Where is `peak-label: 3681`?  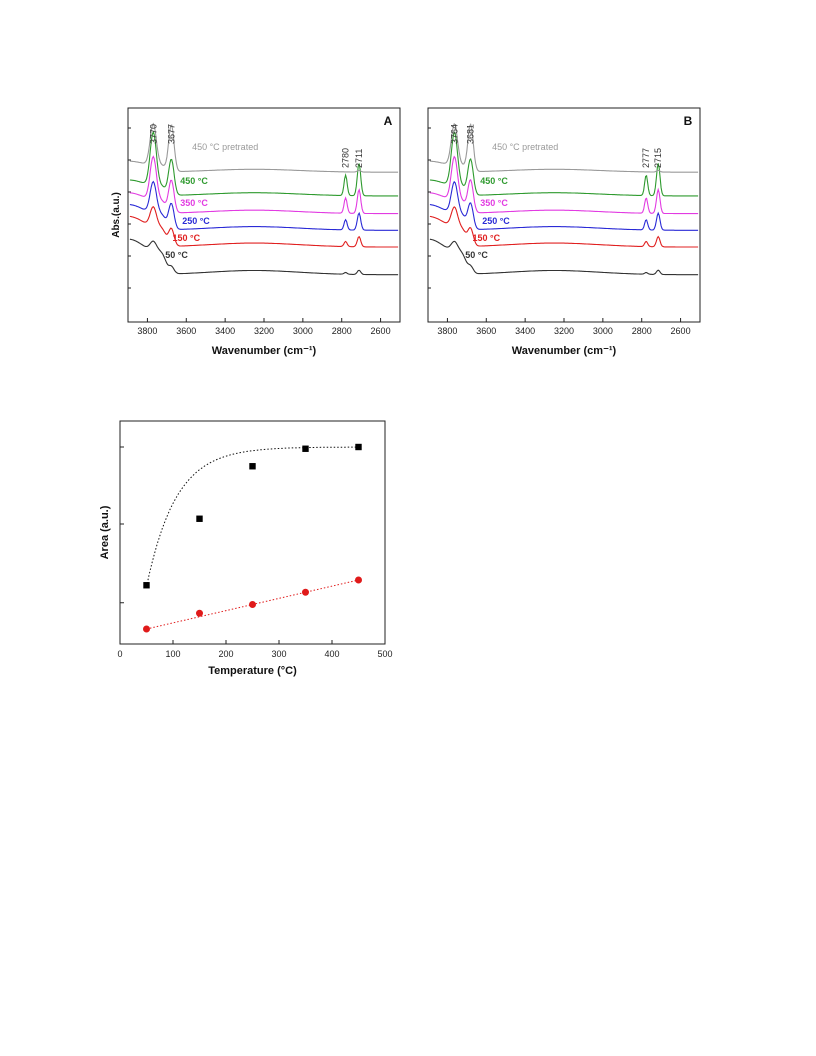
peak-label: 3681 is located at coordinates (471, 134).